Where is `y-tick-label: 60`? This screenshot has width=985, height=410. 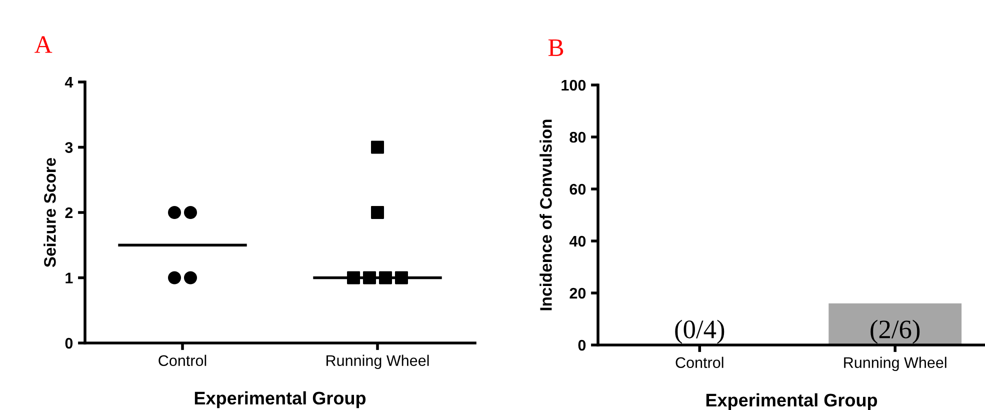 y-tick-label: 60 is located at coordinates (578, 189).